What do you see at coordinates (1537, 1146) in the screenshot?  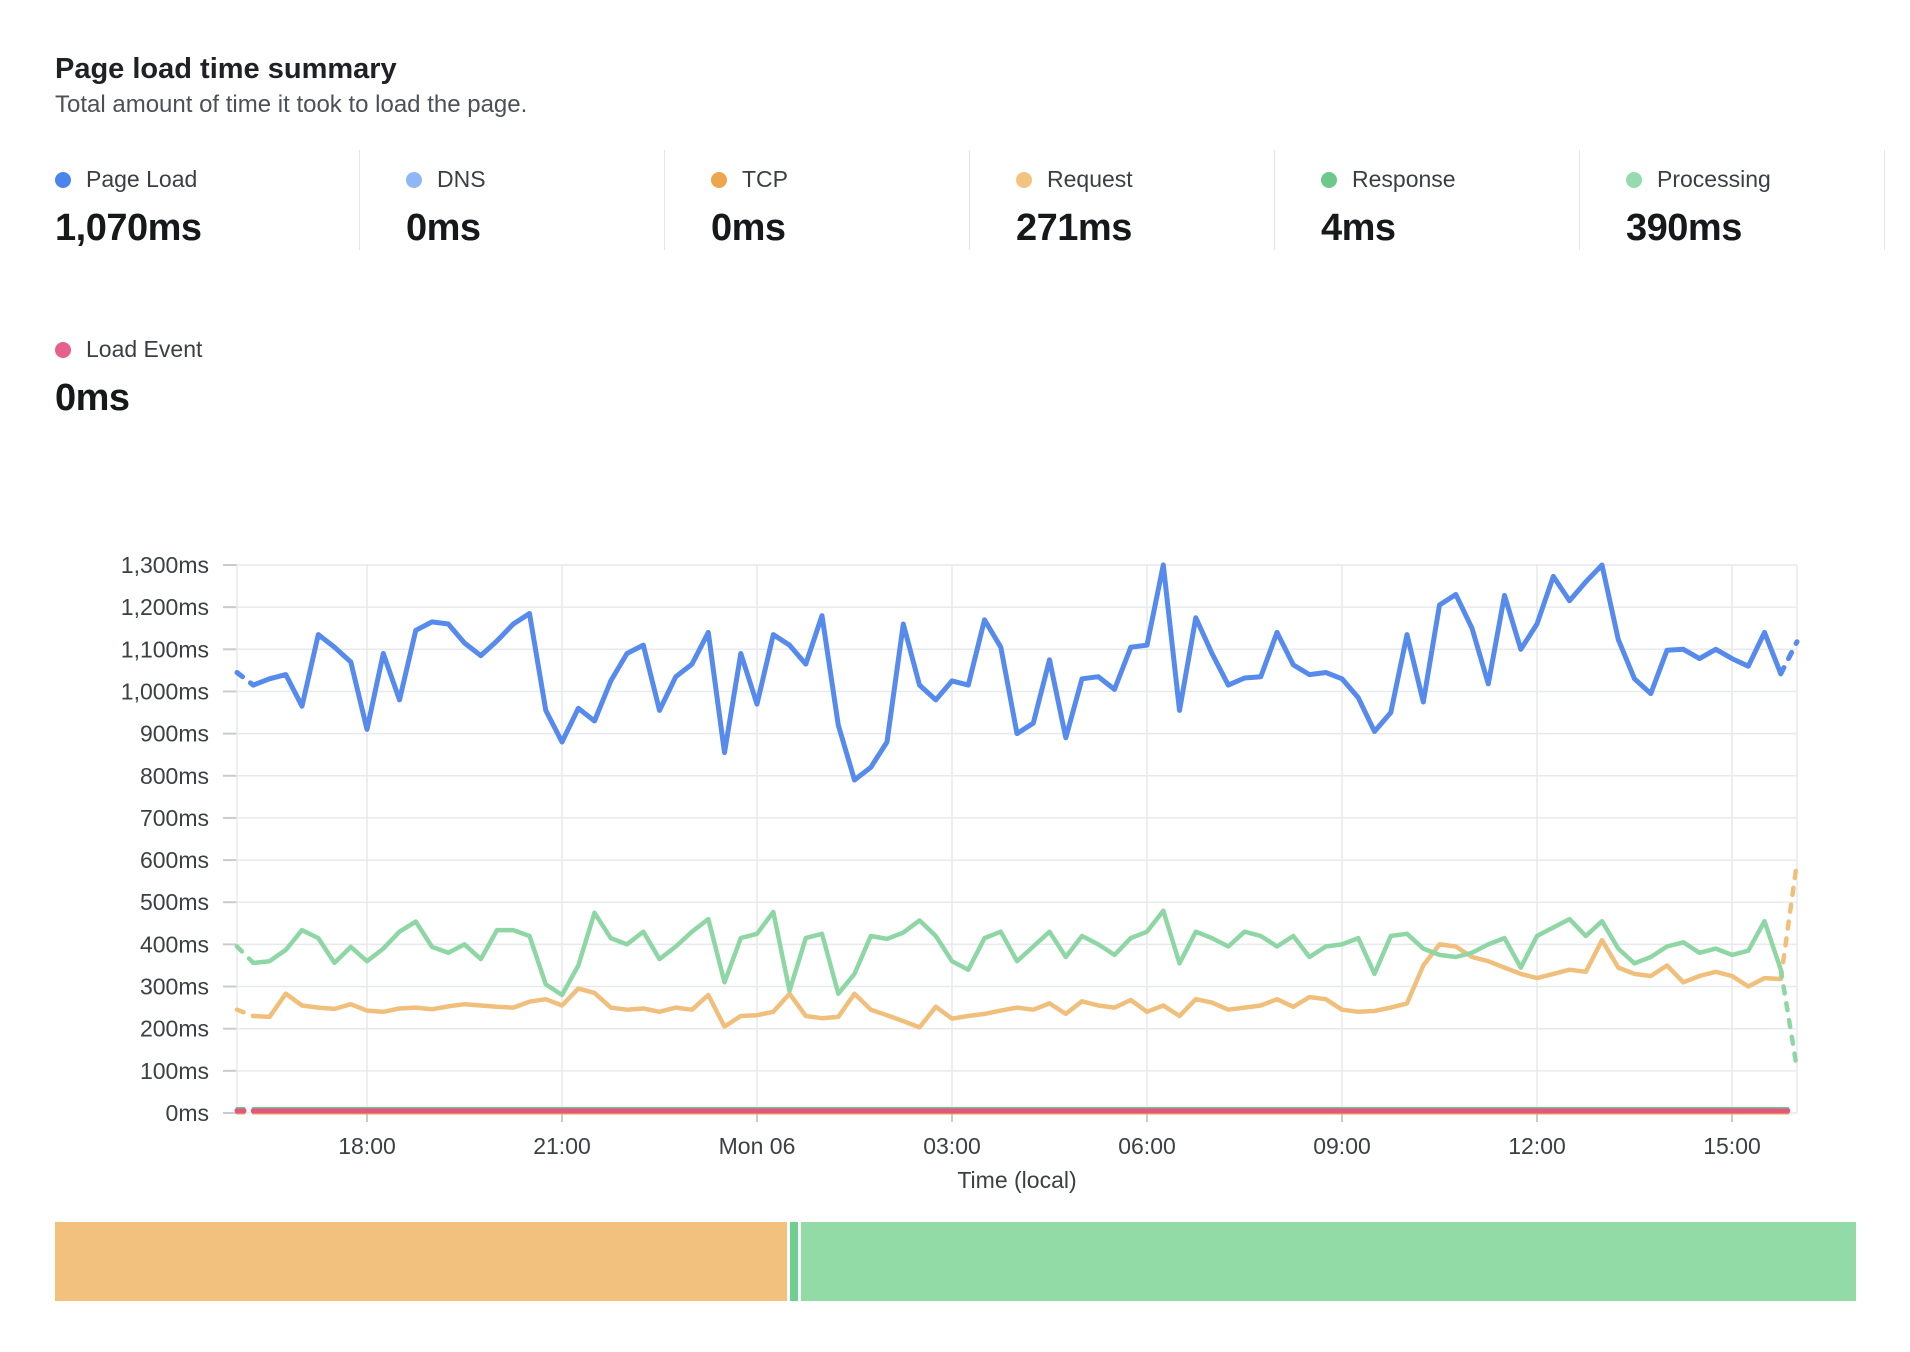 I see `x-axis-label: 12:00` at bounding box center [1537, 1146].